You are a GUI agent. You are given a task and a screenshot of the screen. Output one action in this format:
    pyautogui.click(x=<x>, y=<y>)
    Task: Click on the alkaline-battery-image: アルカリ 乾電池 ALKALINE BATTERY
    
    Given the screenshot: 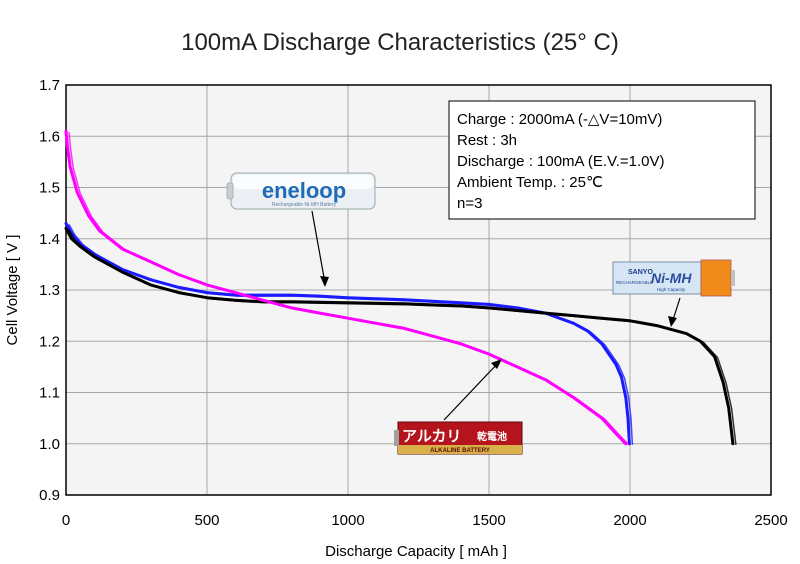 What is the action you would take?
    pyautogui.click(x=458, y=438)
    